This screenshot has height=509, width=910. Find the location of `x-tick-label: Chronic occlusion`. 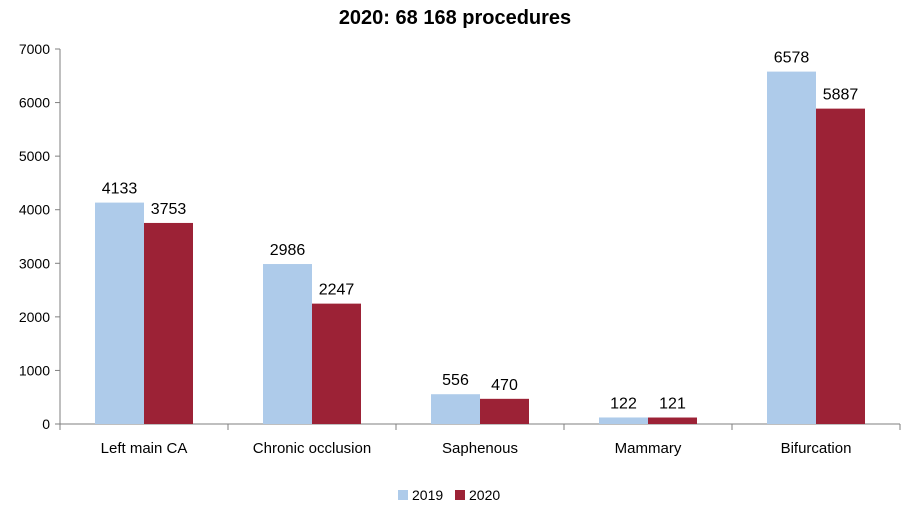

x-tick-label: Chronic occlusion is located at coordinates (312, 448).